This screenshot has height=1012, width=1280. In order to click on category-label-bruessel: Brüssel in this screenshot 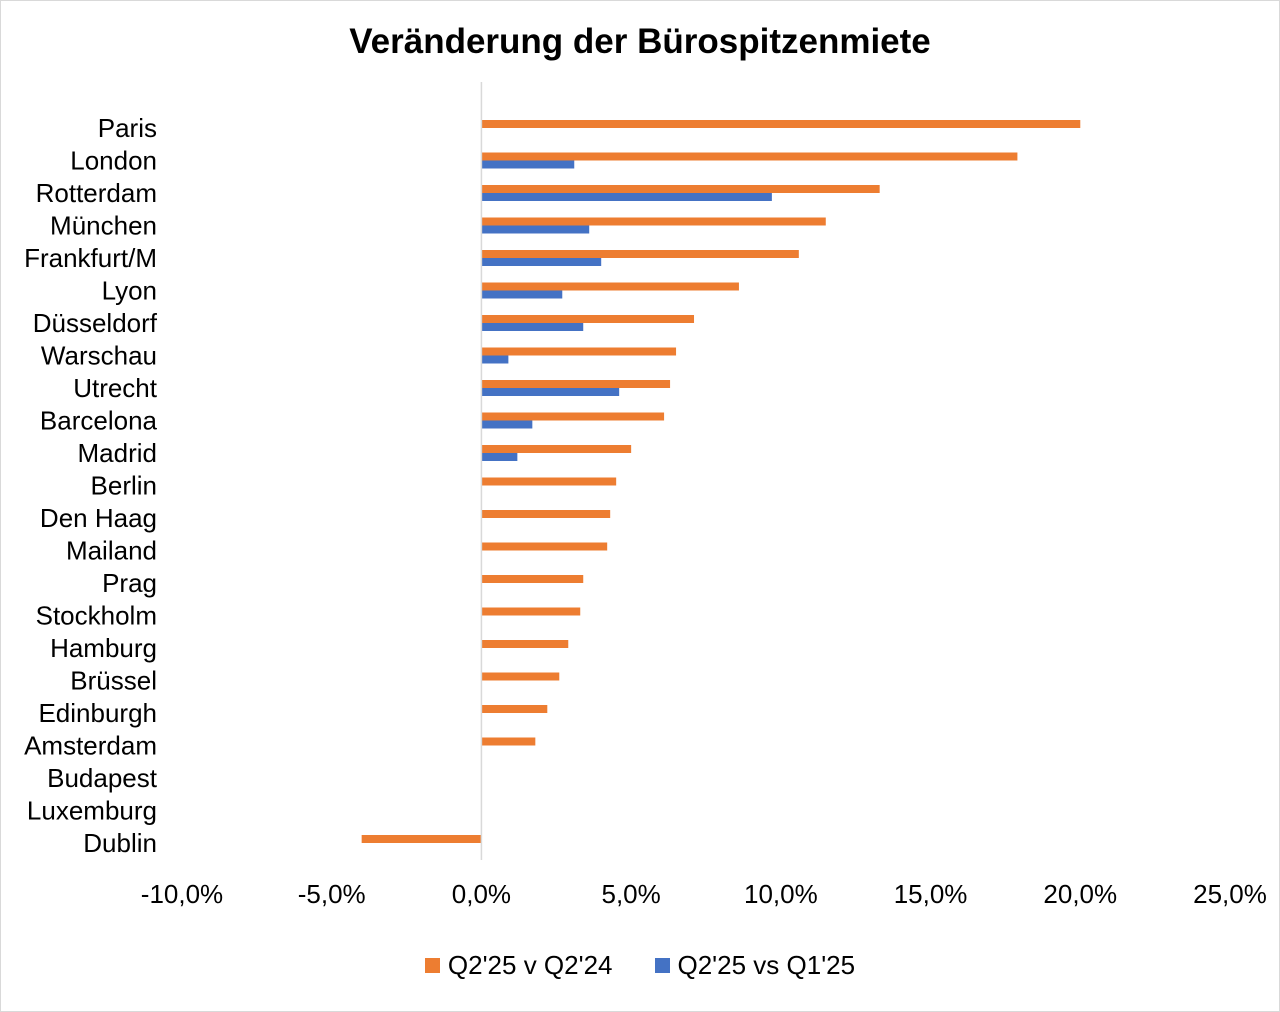, I will do `click(113, 681)`.